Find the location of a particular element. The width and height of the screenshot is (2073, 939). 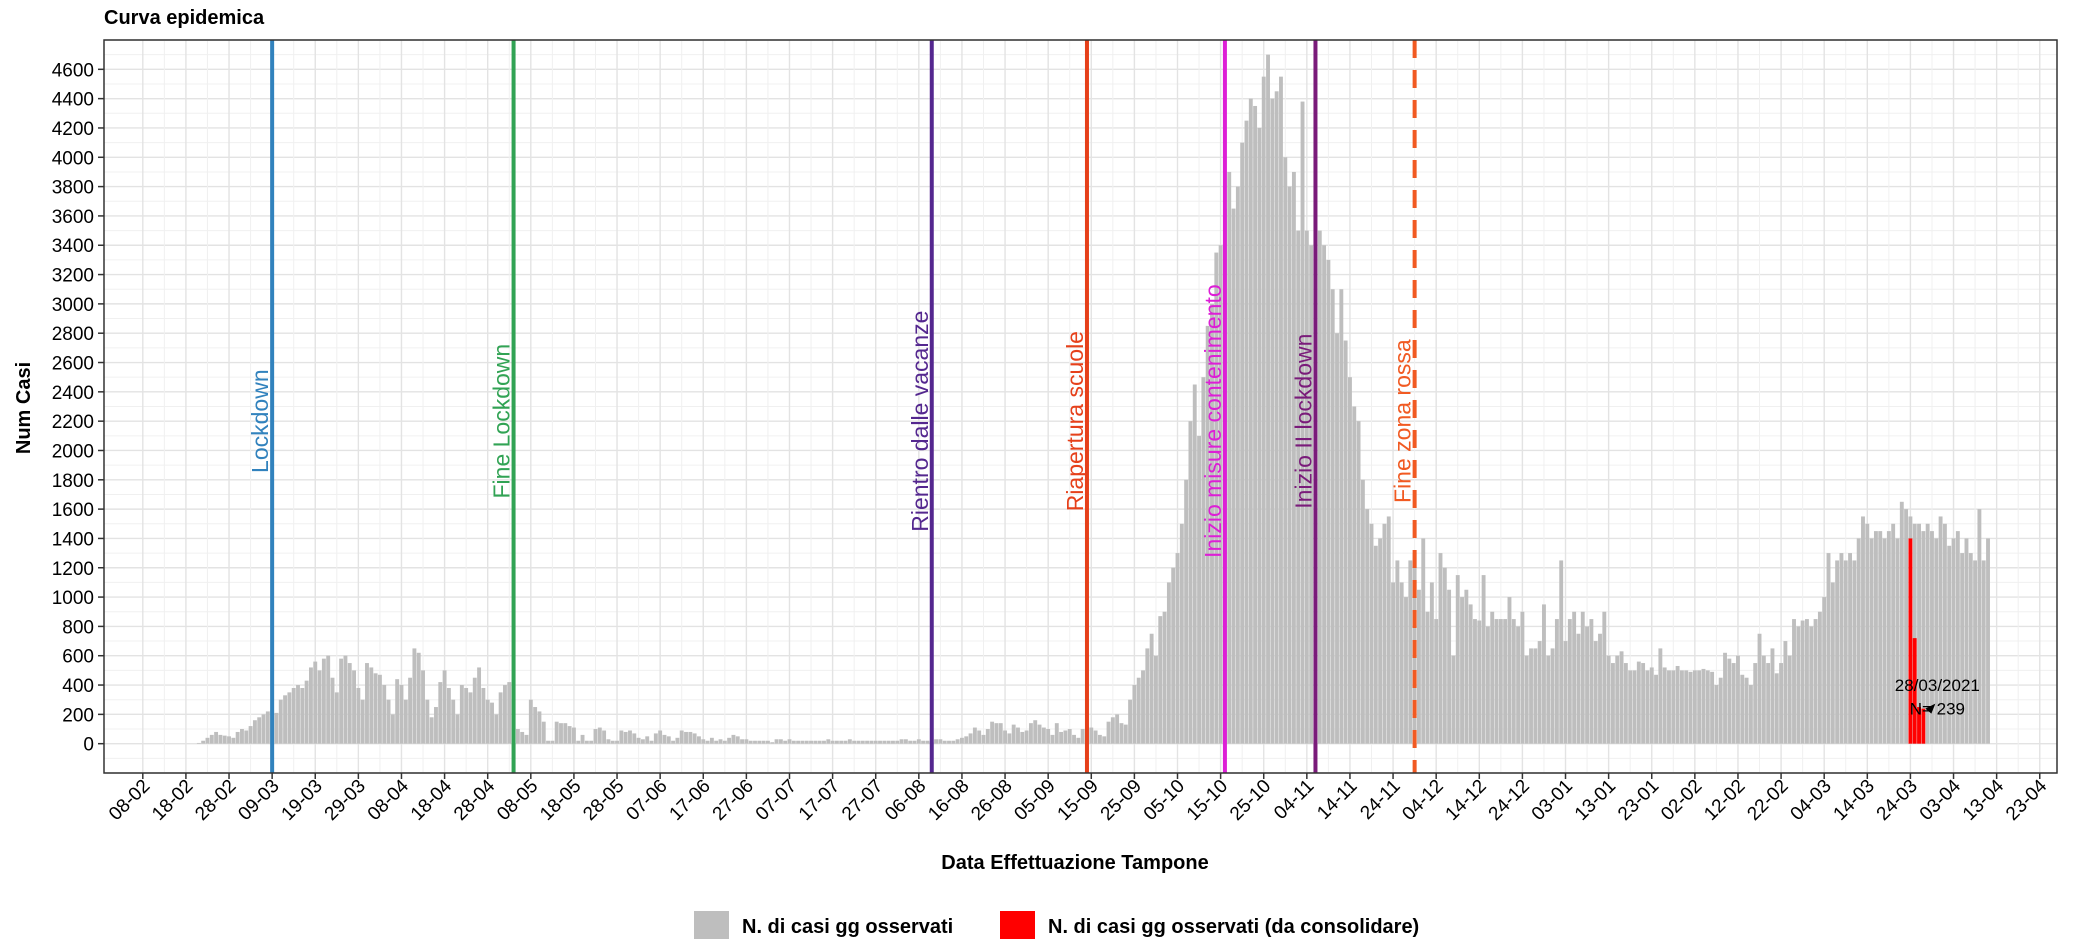

x-tick-label: 06-08 is located at coordinates (905, 800).